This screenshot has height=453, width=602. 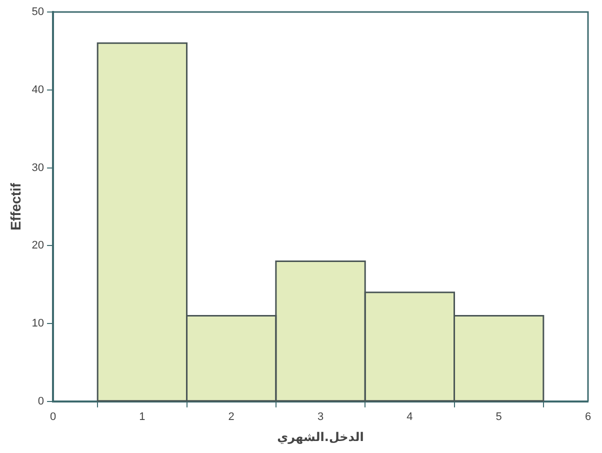 I want to click on y-tick-label: 40, so click(x=38, y=90).